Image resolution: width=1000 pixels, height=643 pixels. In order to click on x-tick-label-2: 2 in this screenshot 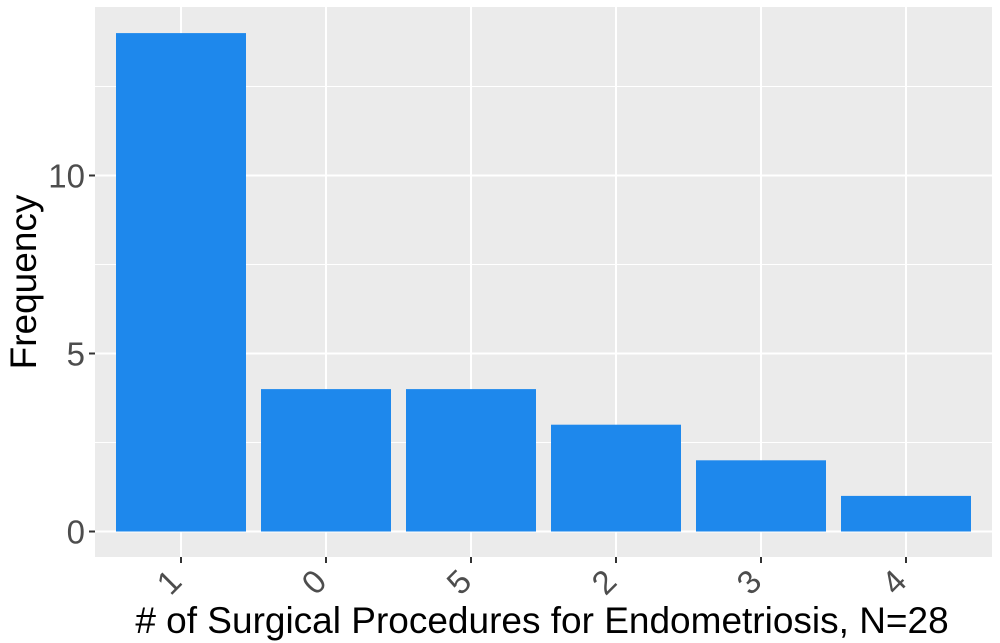, I will do `click(603, 581)`.